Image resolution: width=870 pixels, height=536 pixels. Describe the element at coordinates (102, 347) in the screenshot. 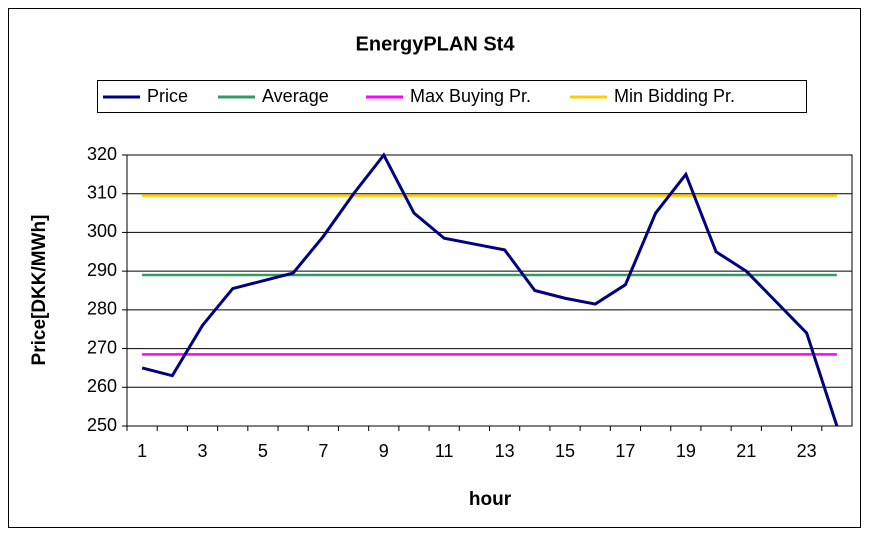

I see `y-tick-label: 270` at that location.